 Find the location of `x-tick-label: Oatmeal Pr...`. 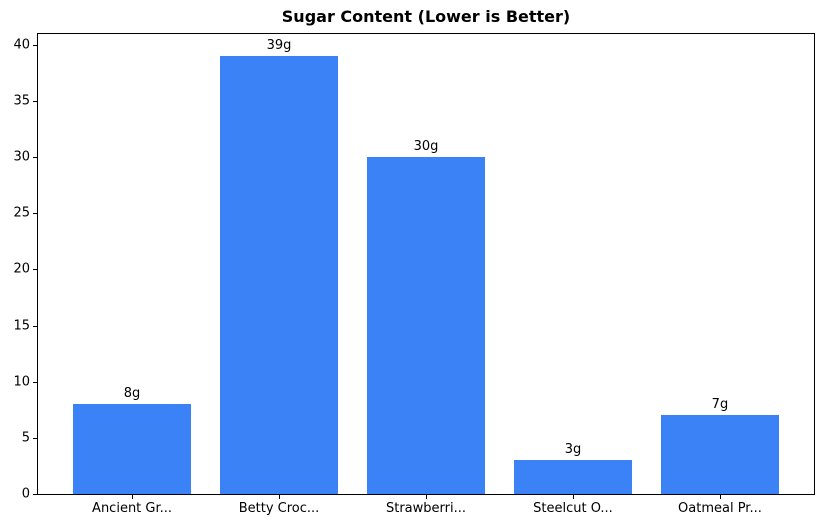

x-tick-label: Oatmeal Pr... is located at coordinates (720, 508).